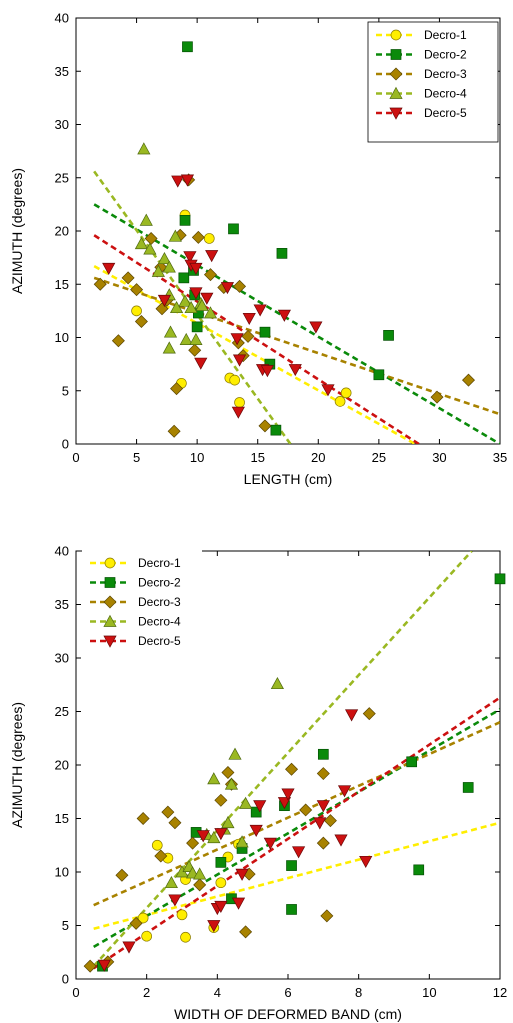  Describe the element at coordinates (288, 1014) in the screenshot. I see `x-axis-label: WIDTH OF DEFORMED BAND (cm)` at that location.